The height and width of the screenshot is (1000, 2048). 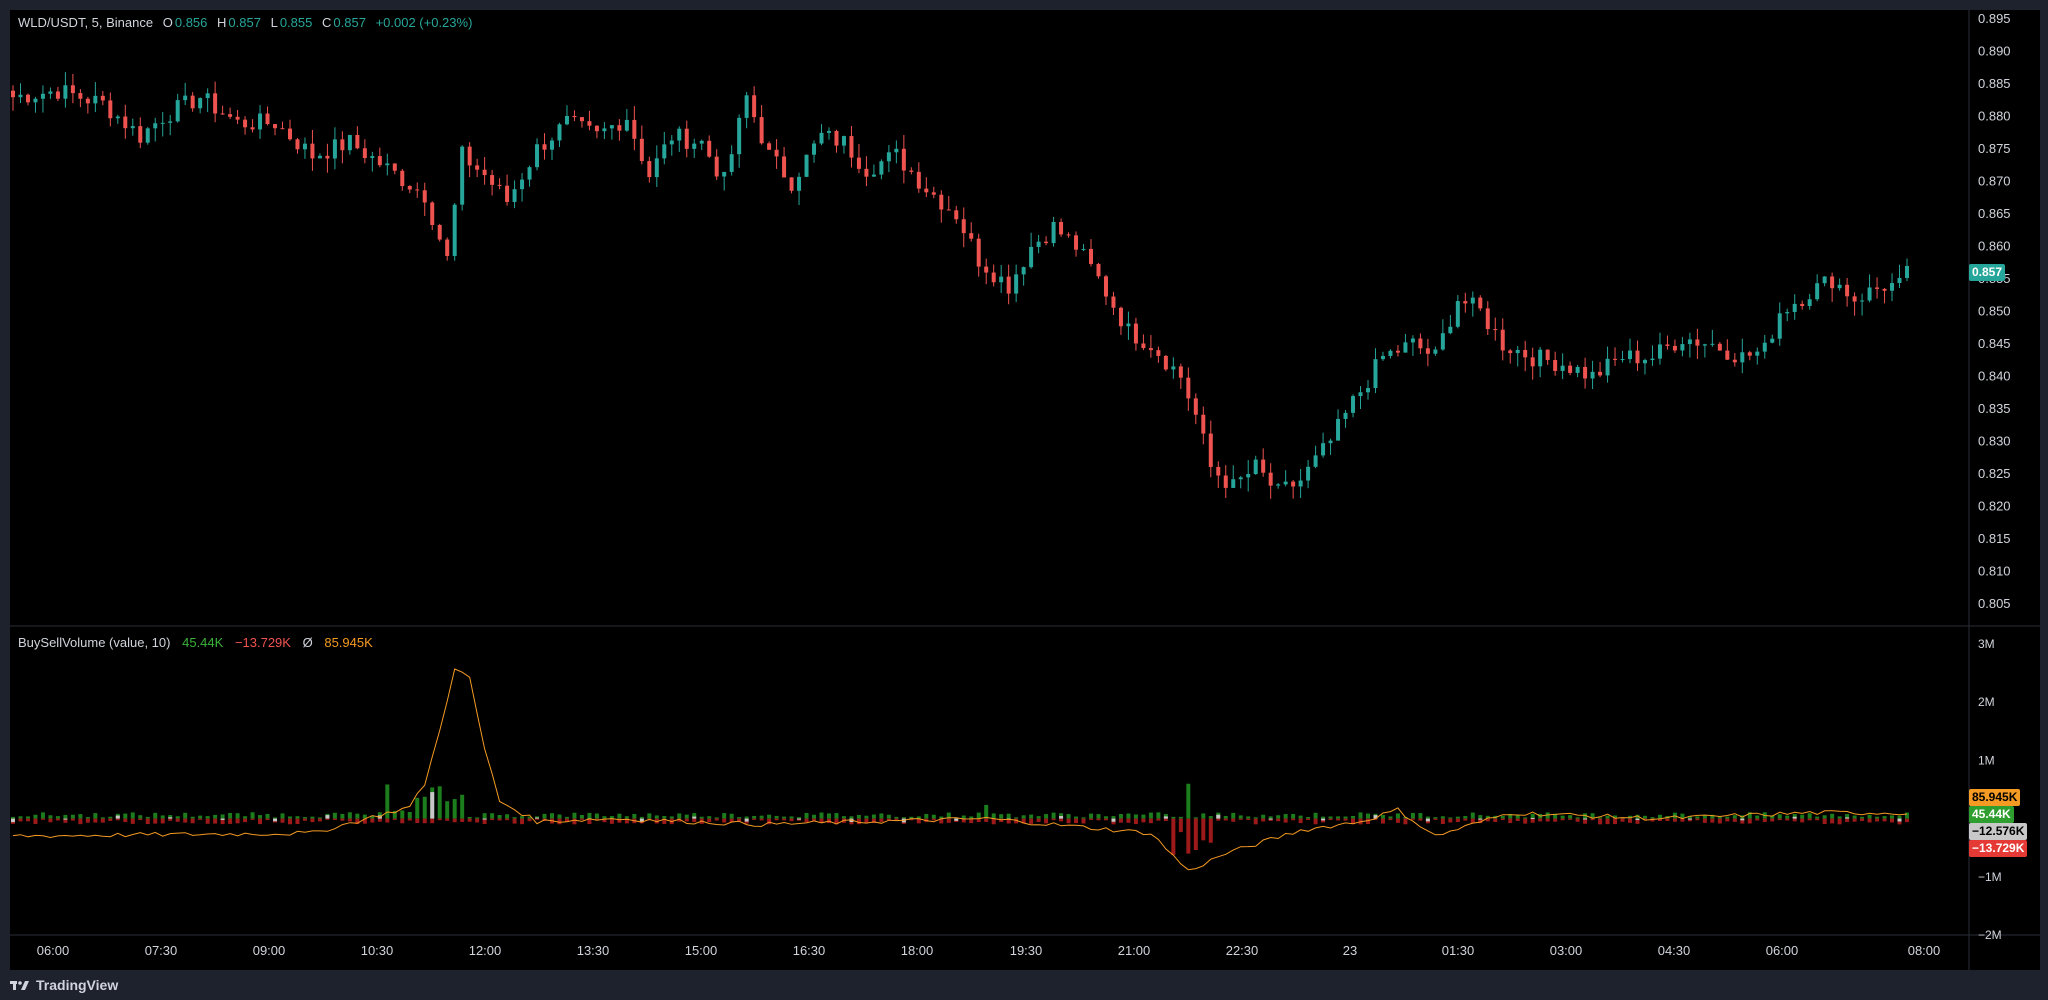 I want to click on time-tick-label: 09:00, so click(x=269, y=950).